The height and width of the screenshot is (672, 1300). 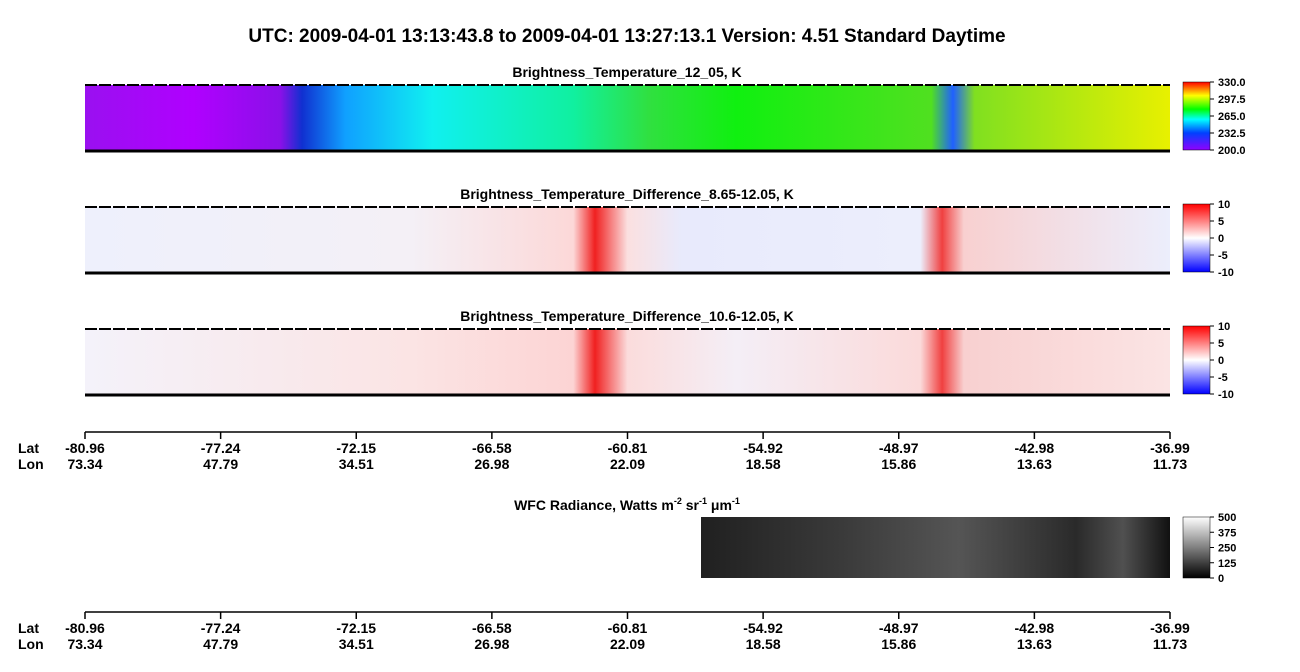 I want to click on panel-title: Brightness_Temperature_12_05, K, so click(x=626, y=72).